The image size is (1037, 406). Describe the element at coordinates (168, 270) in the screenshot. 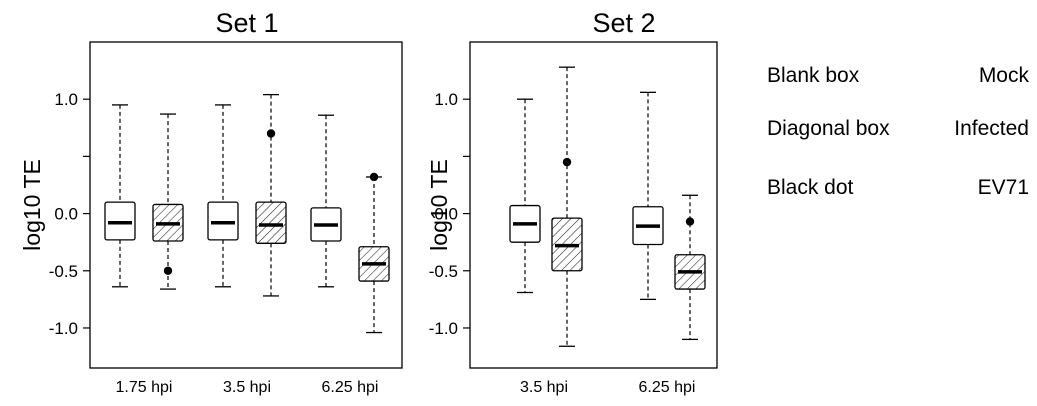

I see `outlier-1-75-hpi-infected` at that location.